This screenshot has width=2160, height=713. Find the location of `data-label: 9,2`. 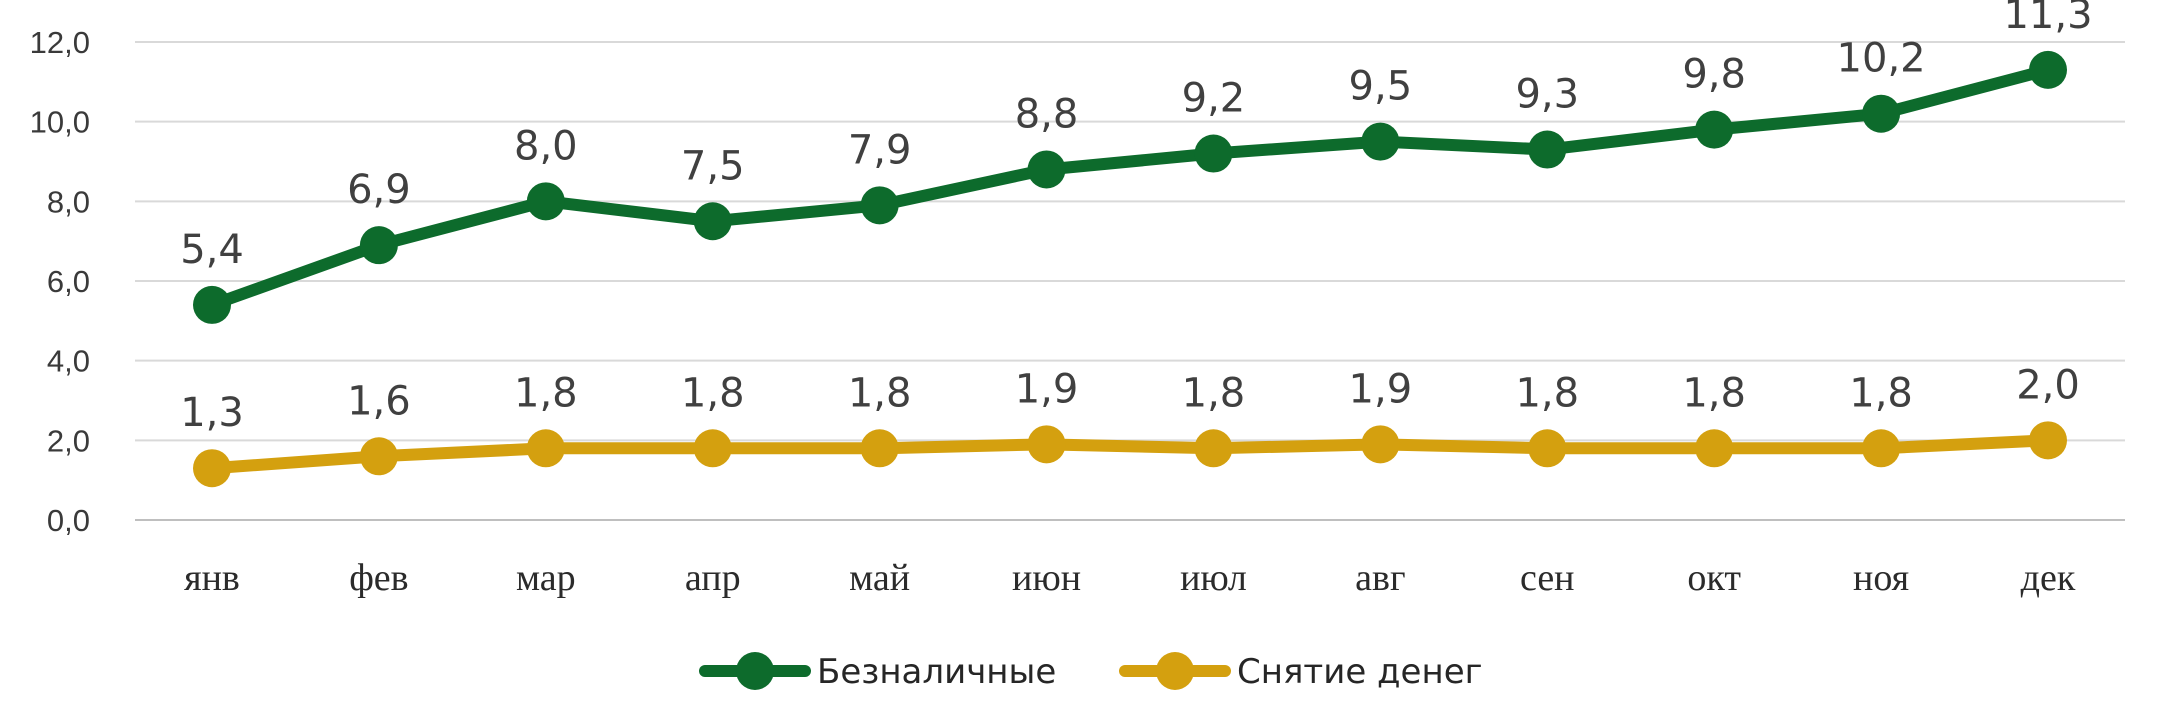

data-label: 9,2 is located at coordinates (1214, 99).